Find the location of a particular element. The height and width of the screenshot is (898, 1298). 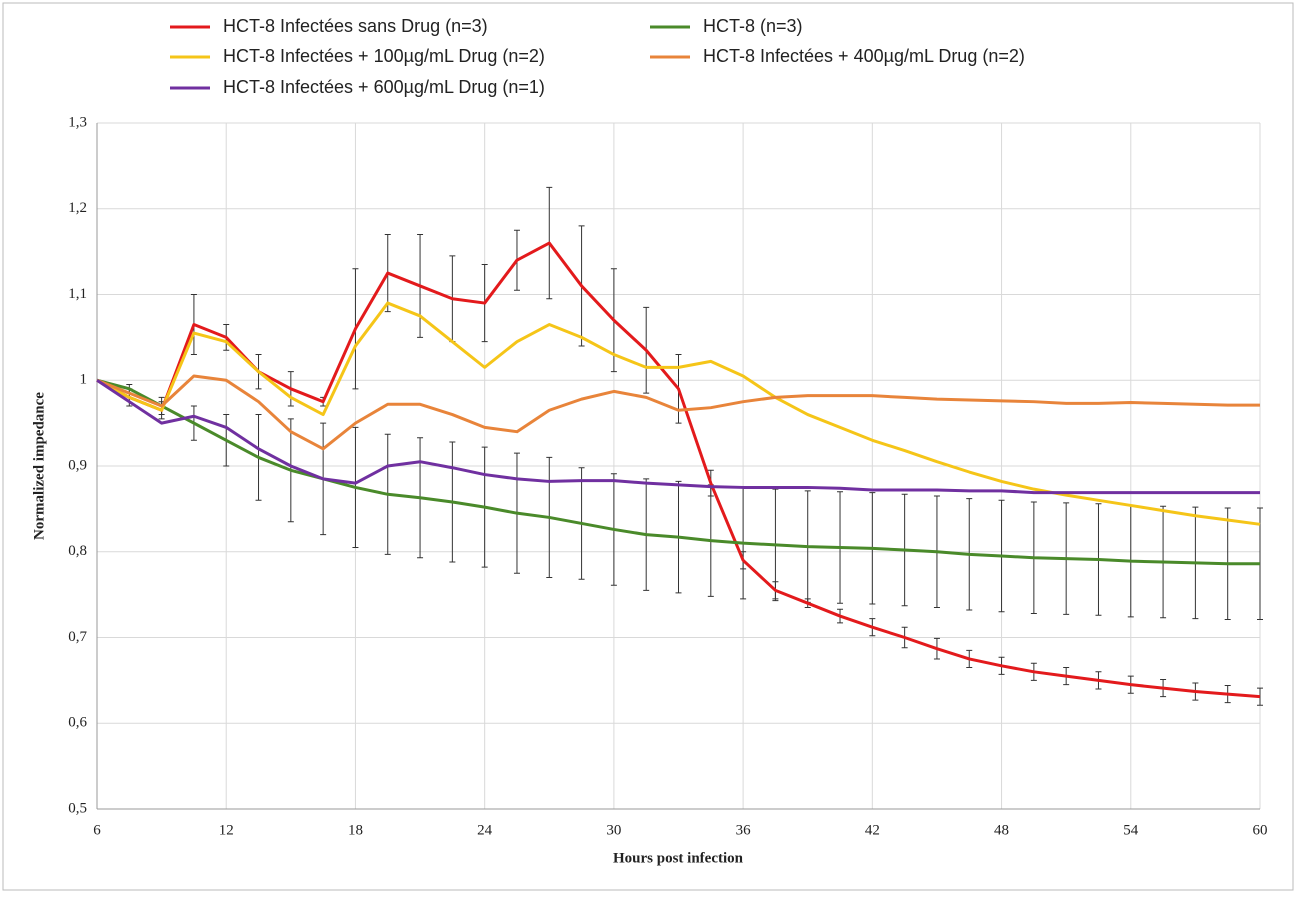

y-tick-label: 1,3 is located at coordinates (77, 122).